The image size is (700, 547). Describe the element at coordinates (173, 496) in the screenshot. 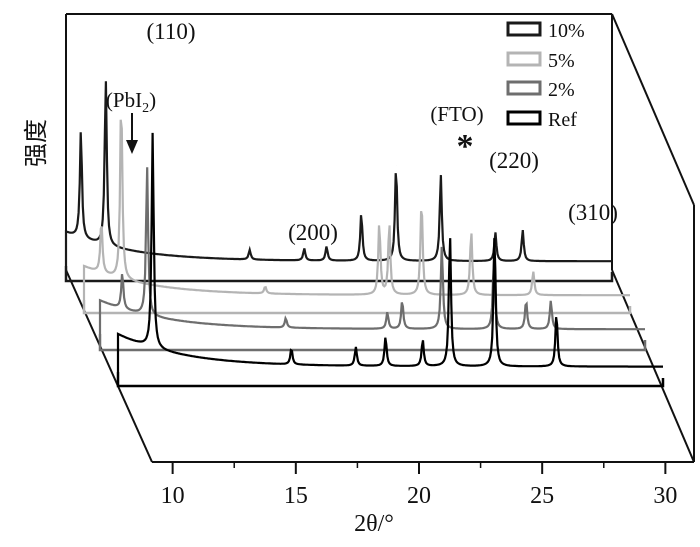

I see `x-tick-label: 10` at that location.